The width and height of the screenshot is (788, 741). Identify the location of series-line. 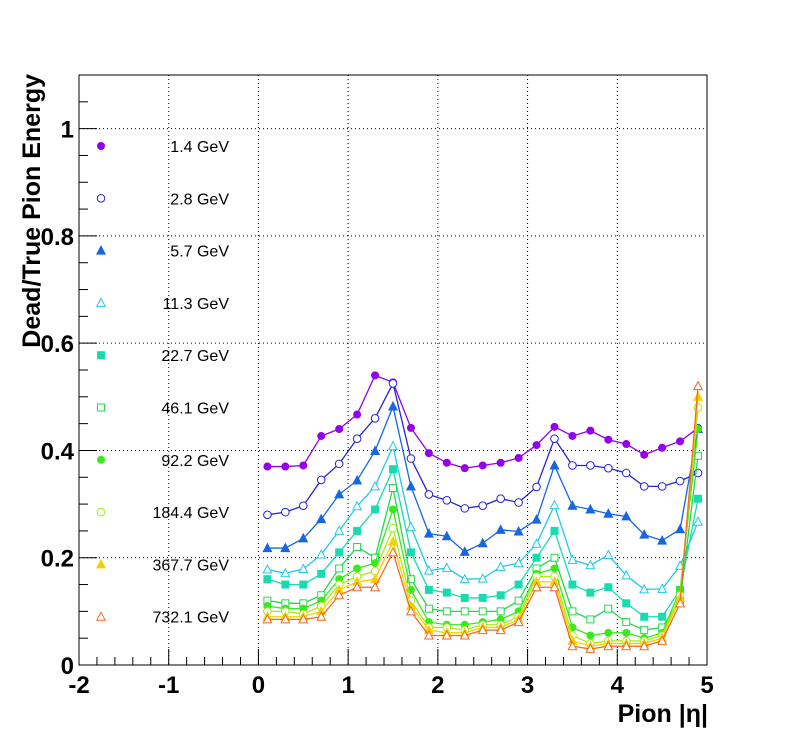
(483, 448).